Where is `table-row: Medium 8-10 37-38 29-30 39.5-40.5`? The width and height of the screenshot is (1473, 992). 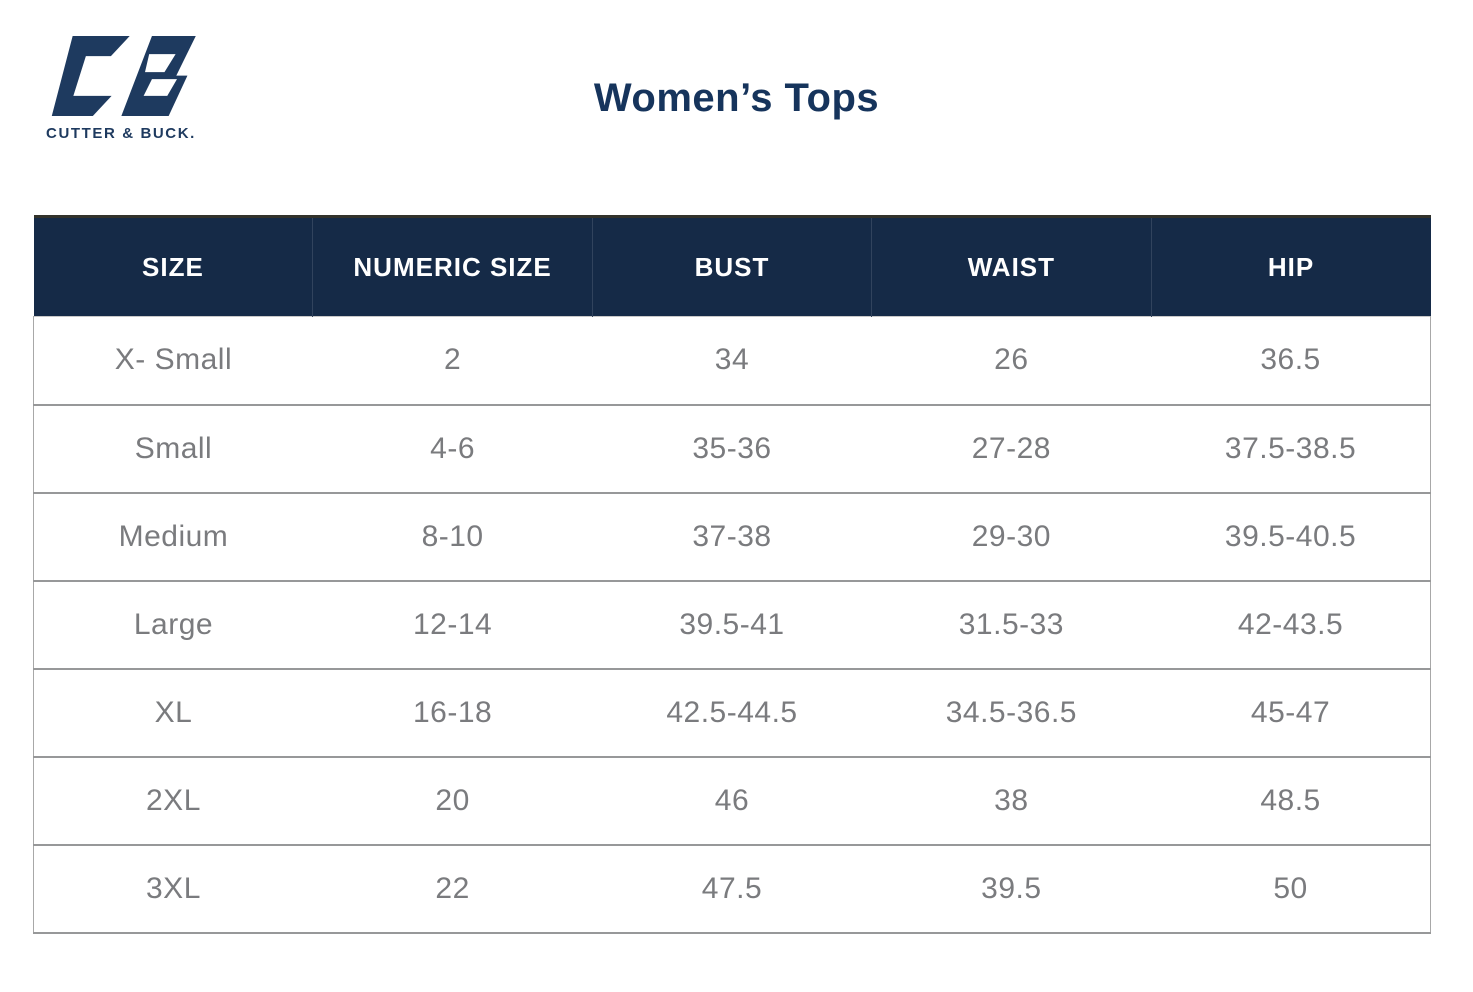
table-row: Medium 8-10 37-38 29-30 39.5-40.5 is located at coordinates (732, 537).